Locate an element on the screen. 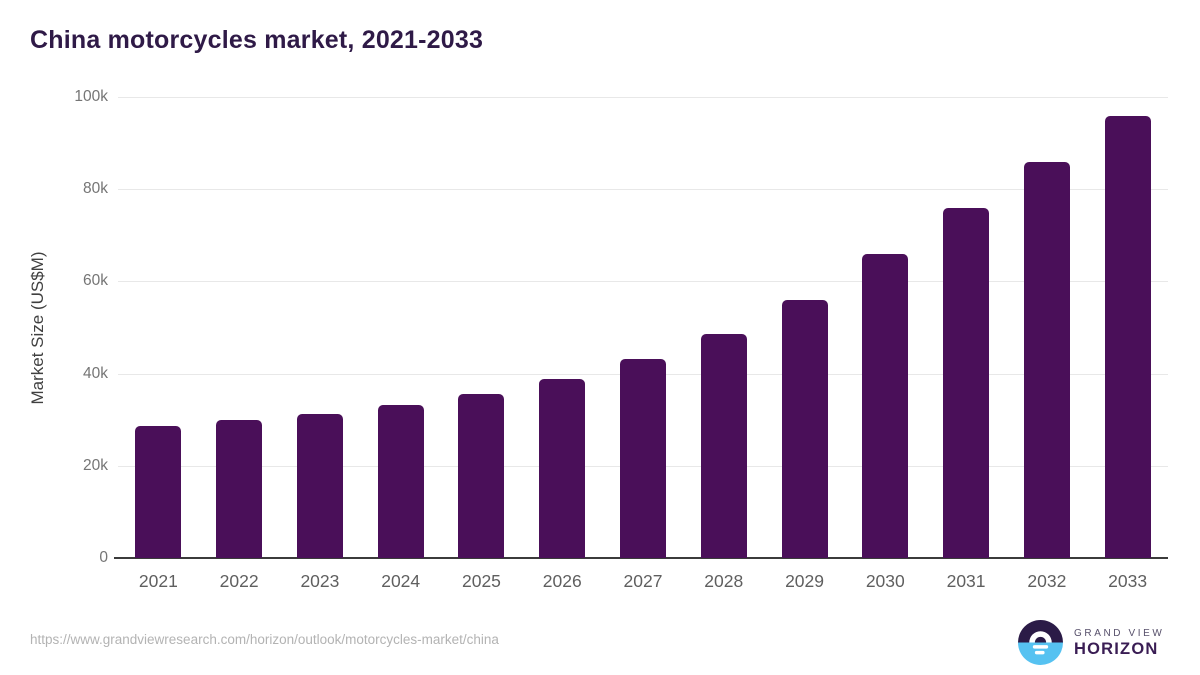 This screenshot has height=675, width=1200. x-tick-2021: 2021 is located at coordinates (158, 581).